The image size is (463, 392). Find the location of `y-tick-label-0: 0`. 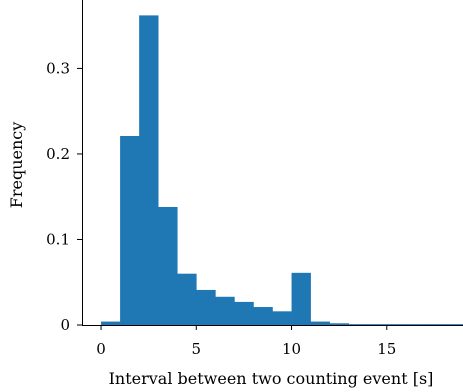

y-tick-label-0: 0 is located at coordinates (65, 325).